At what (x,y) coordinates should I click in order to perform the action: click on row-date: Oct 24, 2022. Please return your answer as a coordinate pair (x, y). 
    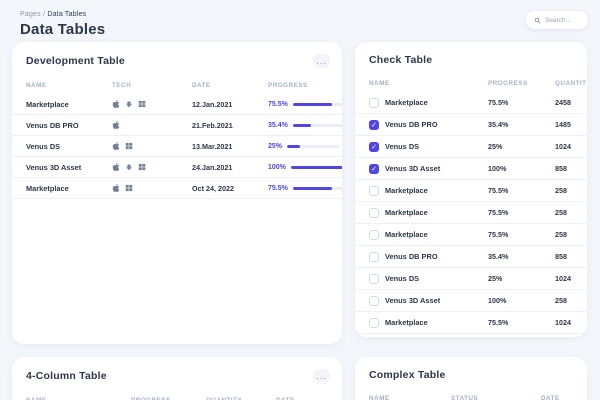
    Looking at the image, I should click on (213, 188).